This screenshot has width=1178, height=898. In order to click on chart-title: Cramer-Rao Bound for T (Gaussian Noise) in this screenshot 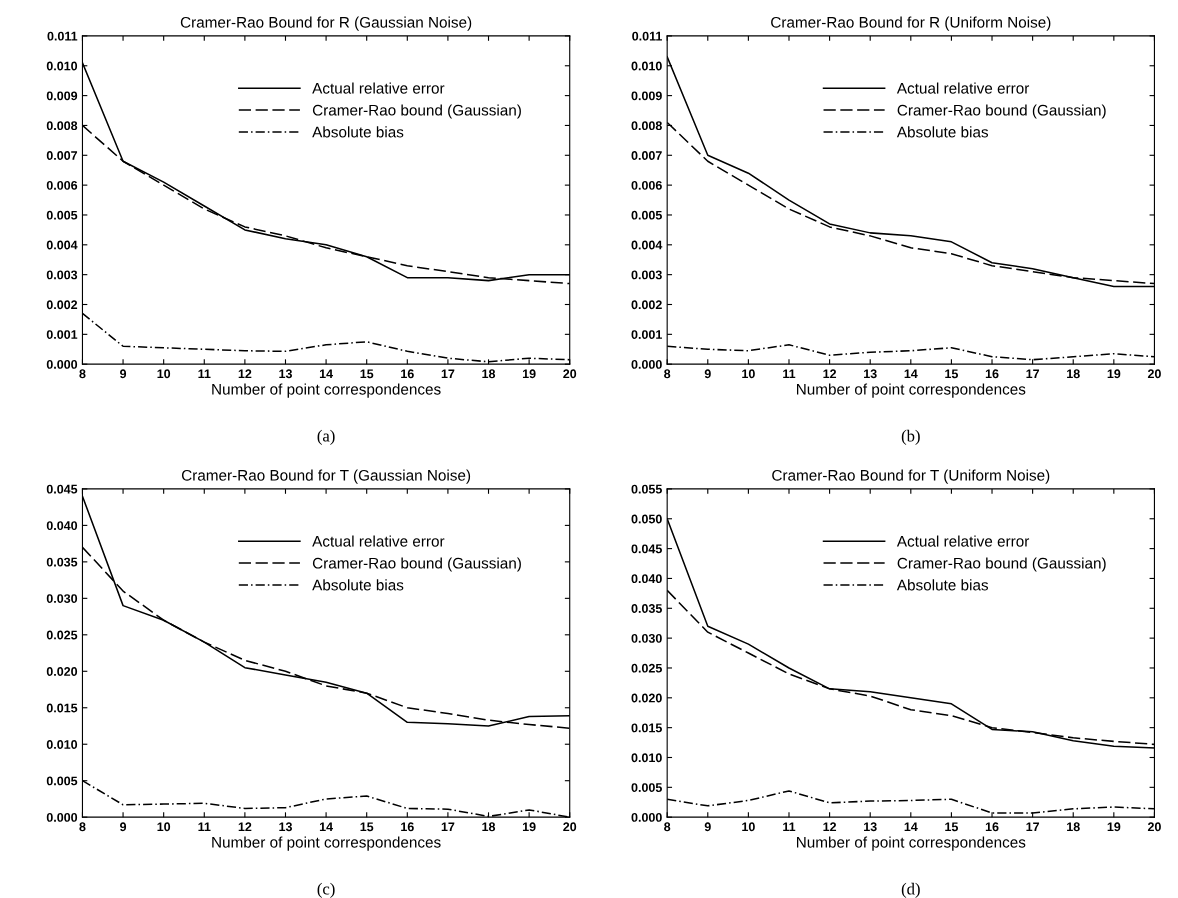, I will do `click(326, 476)`.